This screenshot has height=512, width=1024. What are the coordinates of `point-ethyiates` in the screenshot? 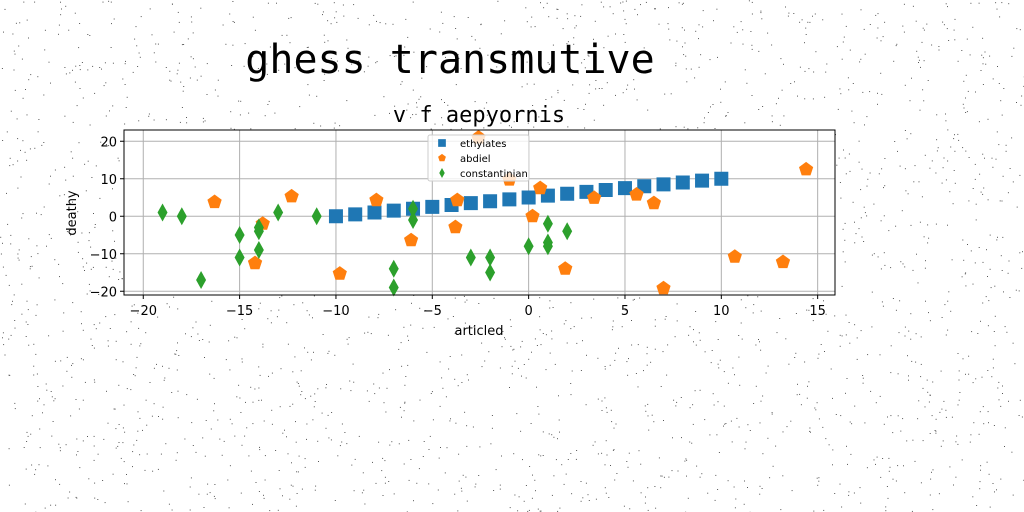 It's located at (644, 186).